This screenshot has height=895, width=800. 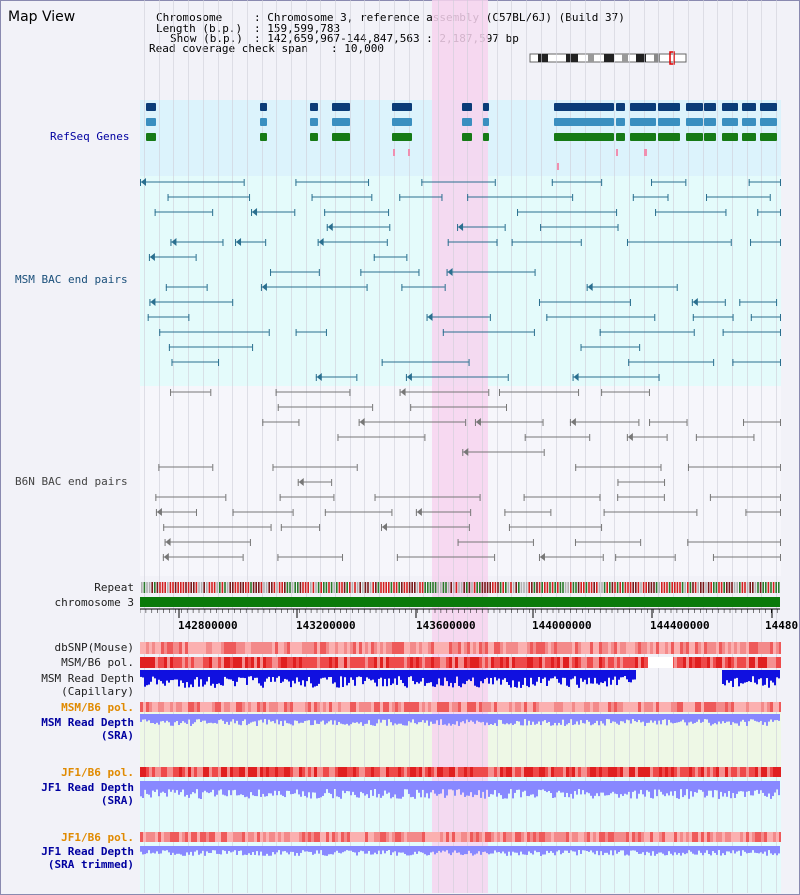 I want to click on heat-gap, so click(x=660, y=662).